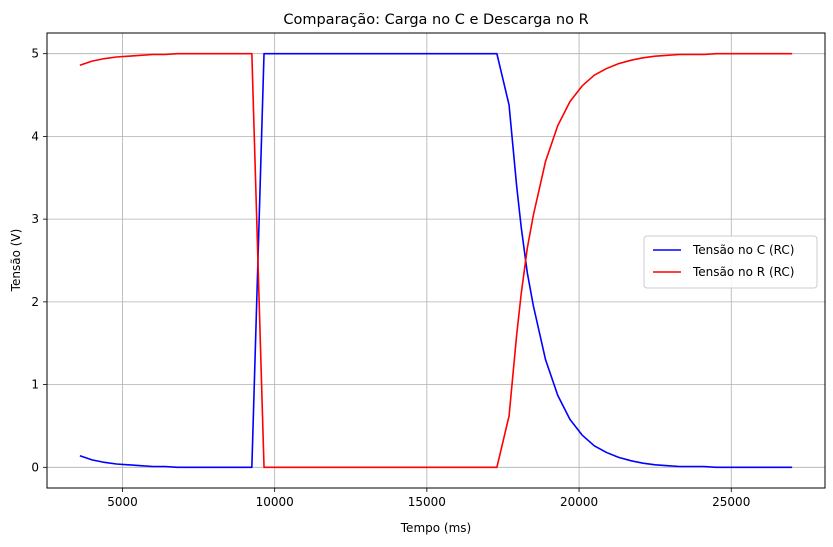  What do you see at coordinates (39, 260) in the screenshot?
I see `y-axis-ticks: 0 1 2 3 4 5` at bounding box center [39, 260].